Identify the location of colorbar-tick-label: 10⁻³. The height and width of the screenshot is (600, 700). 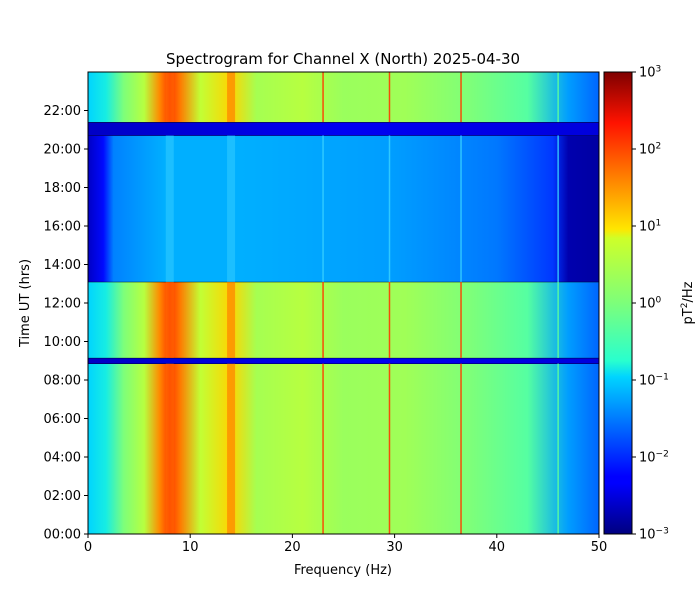
(654, 535).